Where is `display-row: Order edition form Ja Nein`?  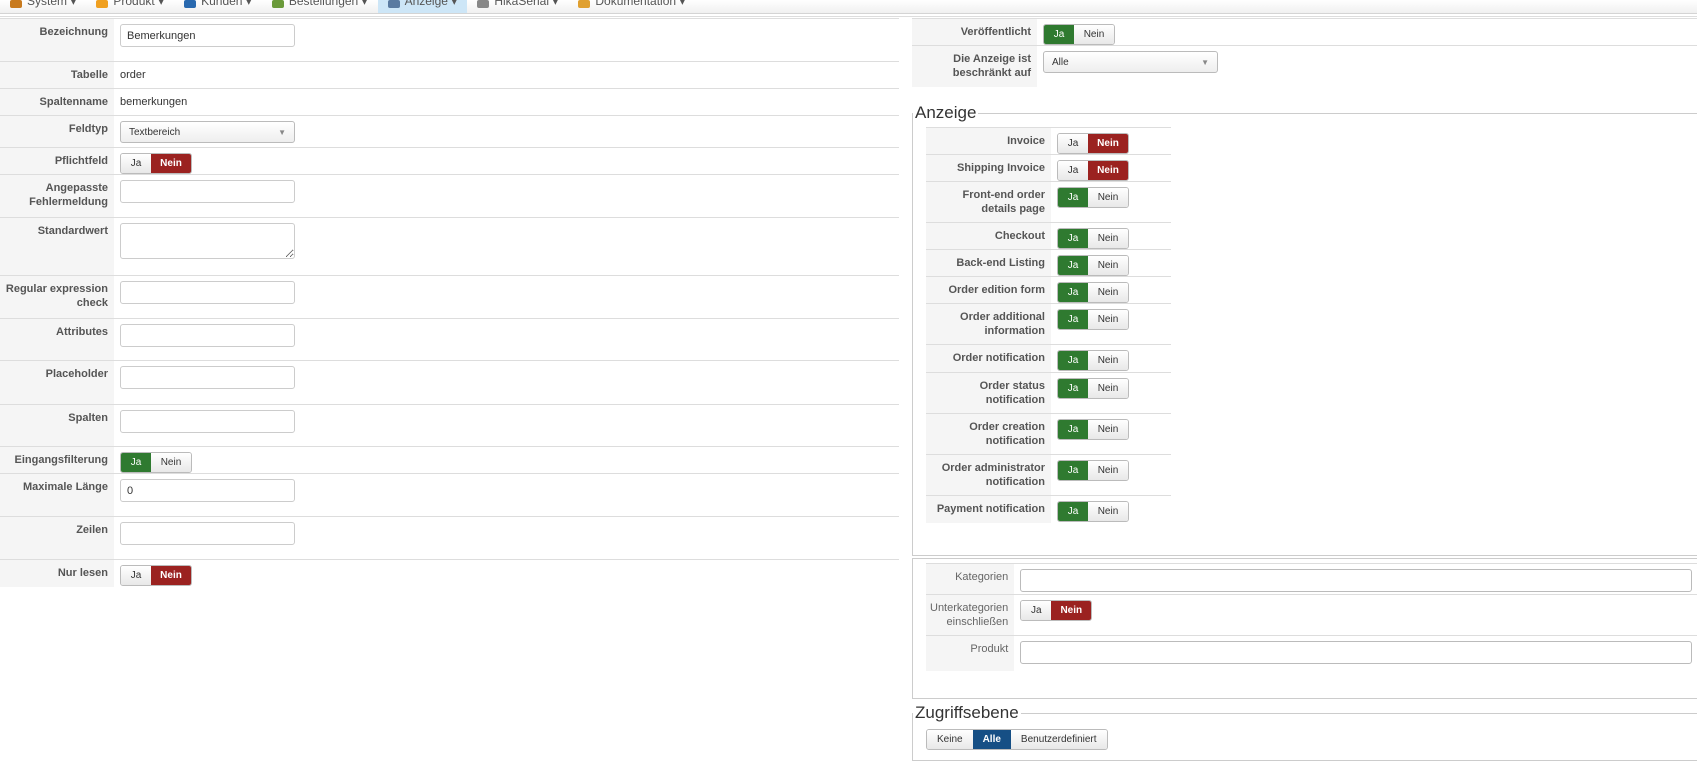
display-row: Order edition form Ja Nein is located at coordinates (1048, 290).